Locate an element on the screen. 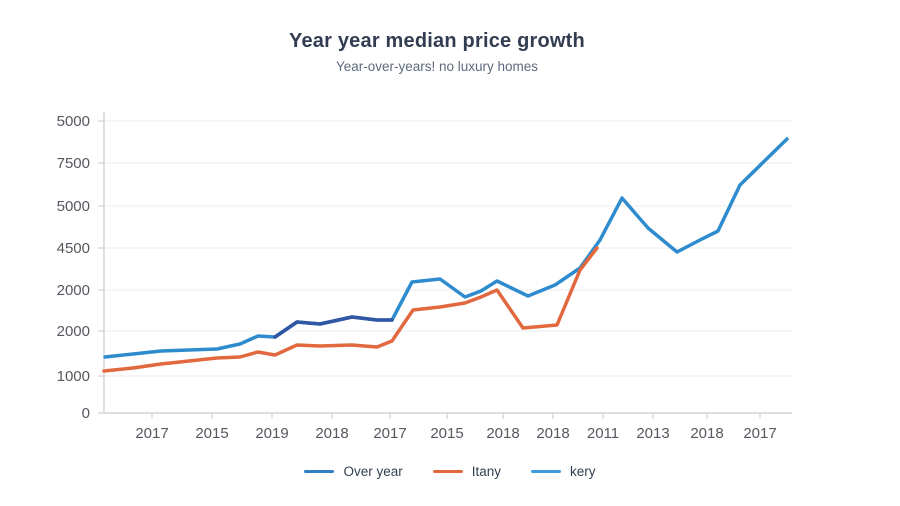 This screenshot has height=506, width=900. legend-label: Over year is located at coordinates (373, 471).